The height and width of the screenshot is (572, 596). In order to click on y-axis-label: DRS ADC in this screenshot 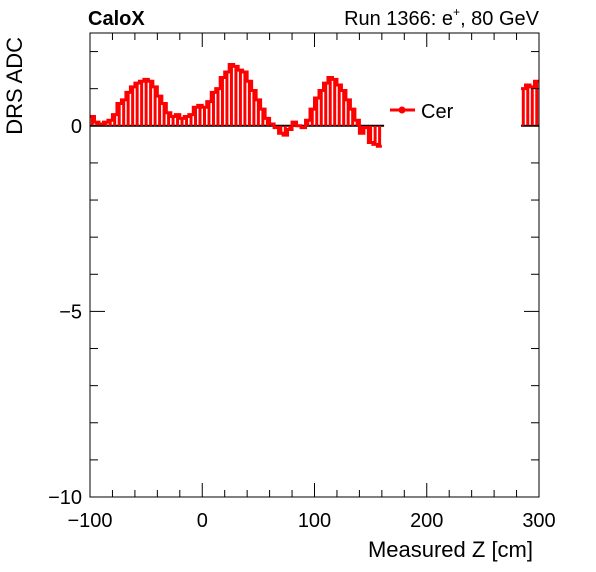, I will do `click(14, 86)`.